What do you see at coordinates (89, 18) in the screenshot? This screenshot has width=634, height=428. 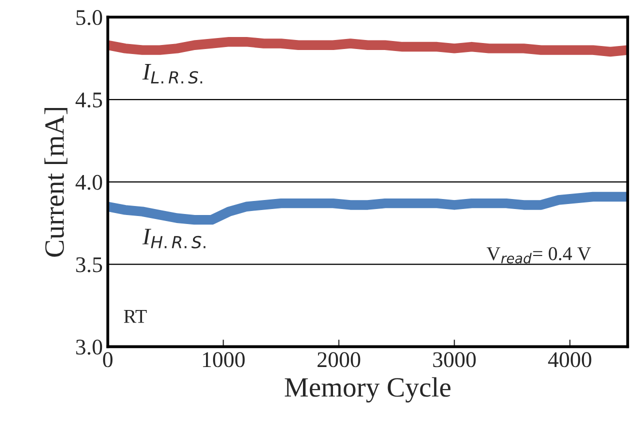 I see `y-tick-label: 5.0` at bounding box center [89, 18].